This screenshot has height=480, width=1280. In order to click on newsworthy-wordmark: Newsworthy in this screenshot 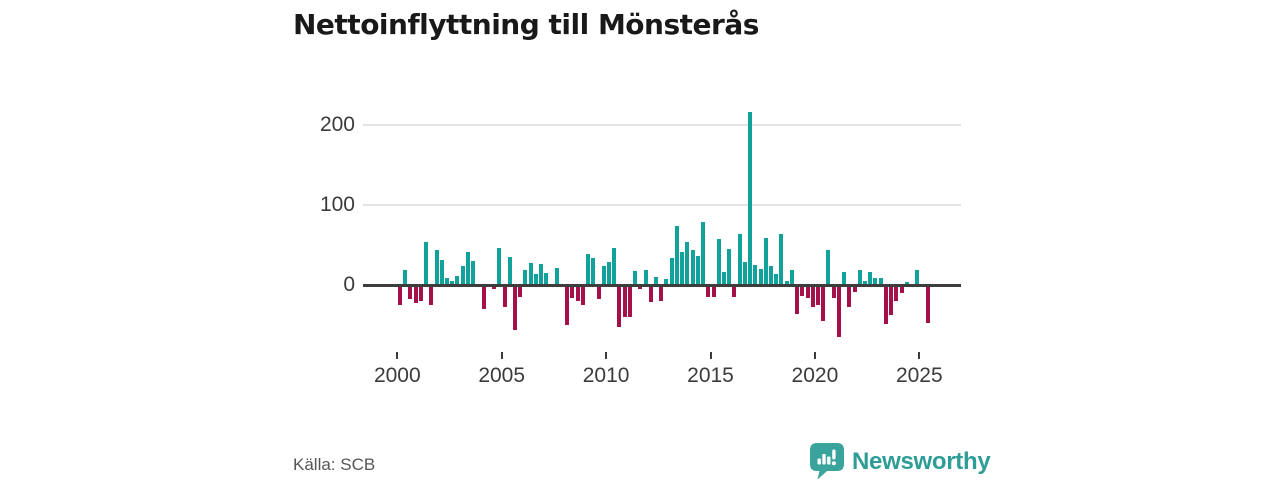, I will do `click(921, 461)`.